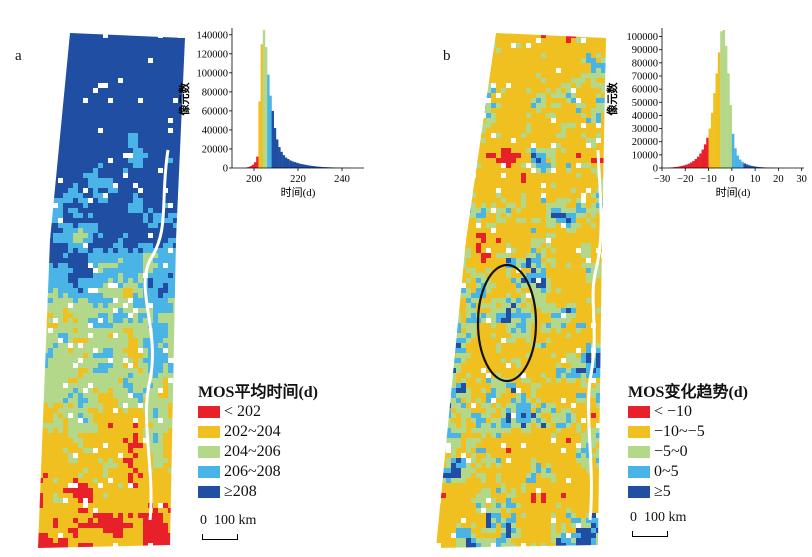  What do you see at coordinates (213, 54) in the screenshot?
I see `y-tick-label: 120000` at bounding box center [213, 54].